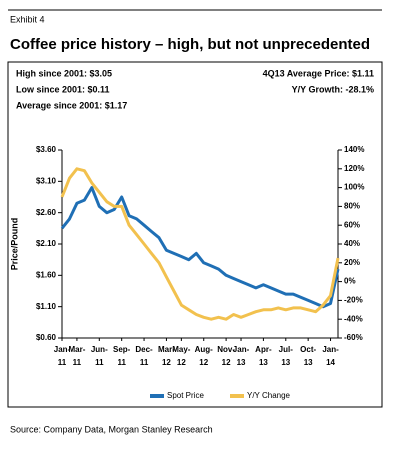 This screenshot has height=459, width=402. I want to click on x-tick-label: Dec-11, so click(144, 356).